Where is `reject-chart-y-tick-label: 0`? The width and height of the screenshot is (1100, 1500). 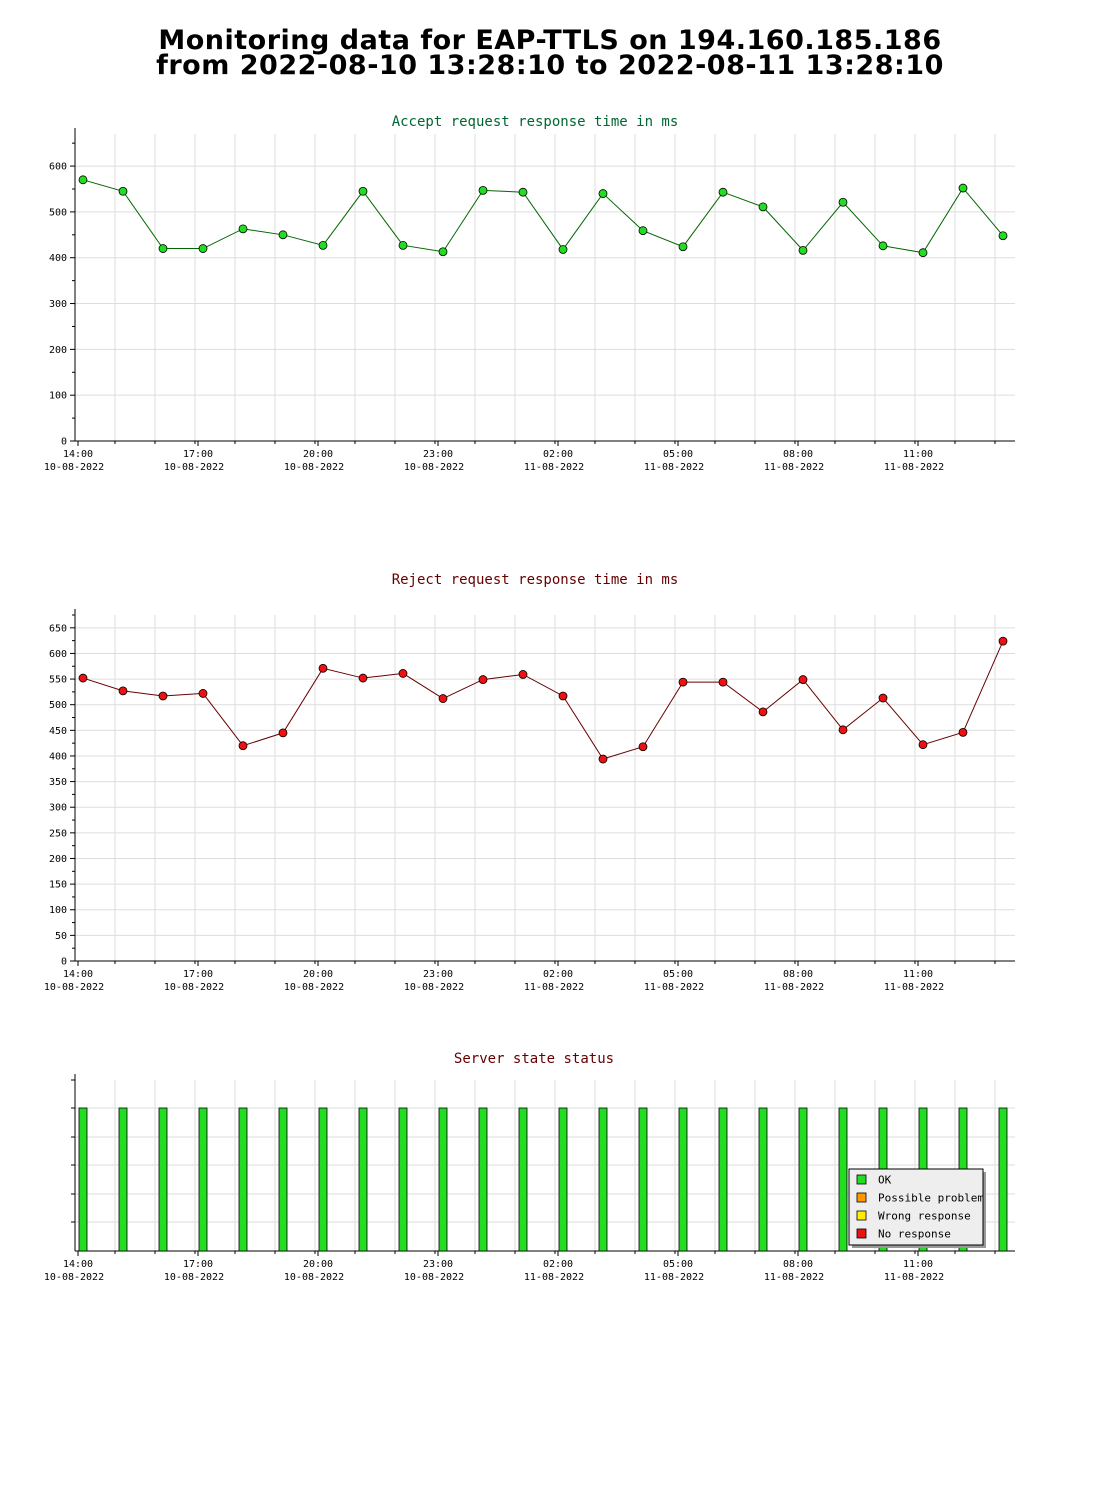 reject-chart-y-tick-label: 0 is located at coordinates (64, 962).